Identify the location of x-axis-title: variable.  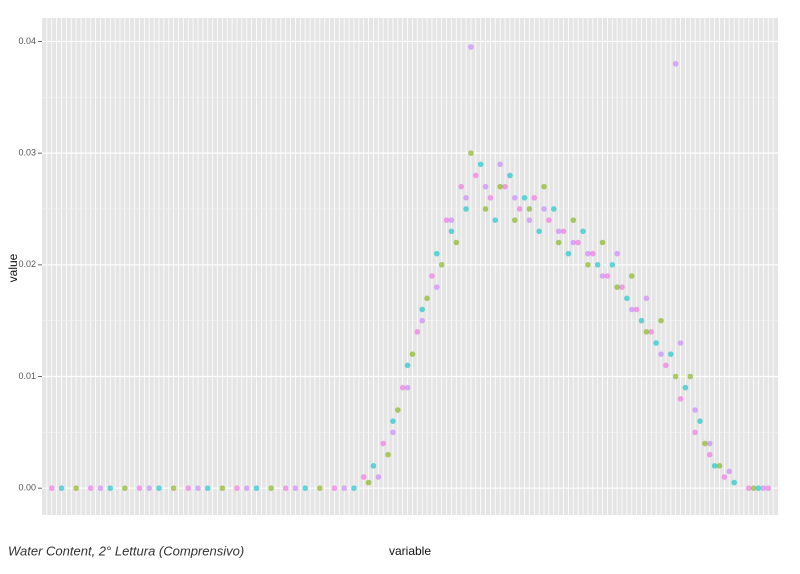
(410, 551).